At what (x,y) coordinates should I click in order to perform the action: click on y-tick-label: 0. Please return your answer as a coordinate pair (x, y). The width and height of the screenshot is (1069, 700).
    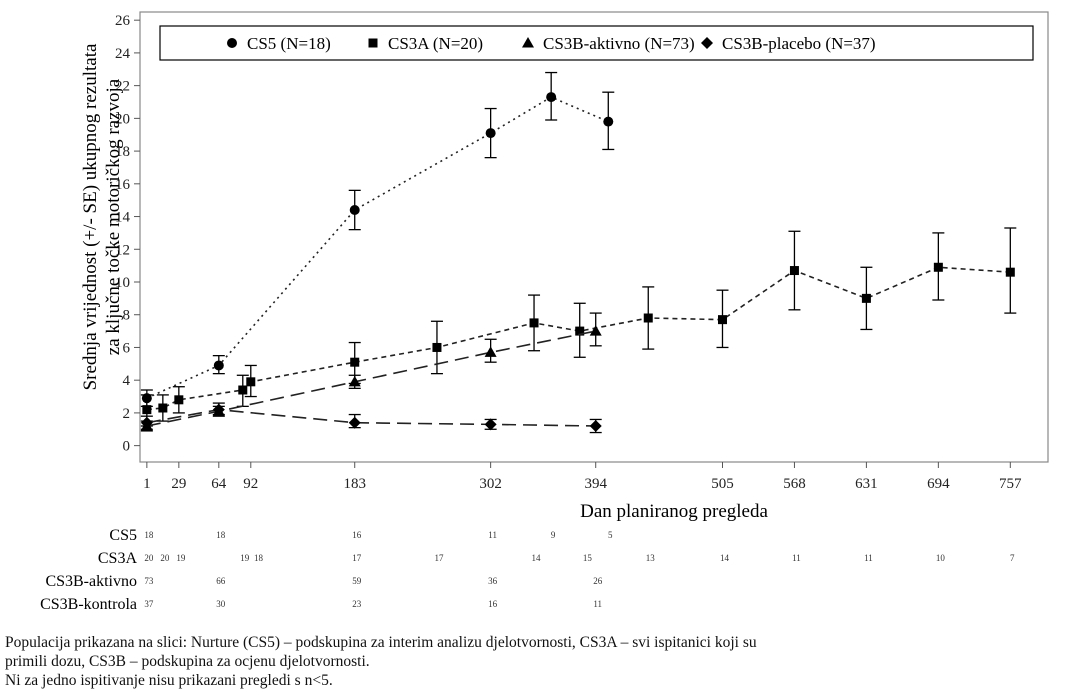
    Looking at the image, I should click on (127, 447).